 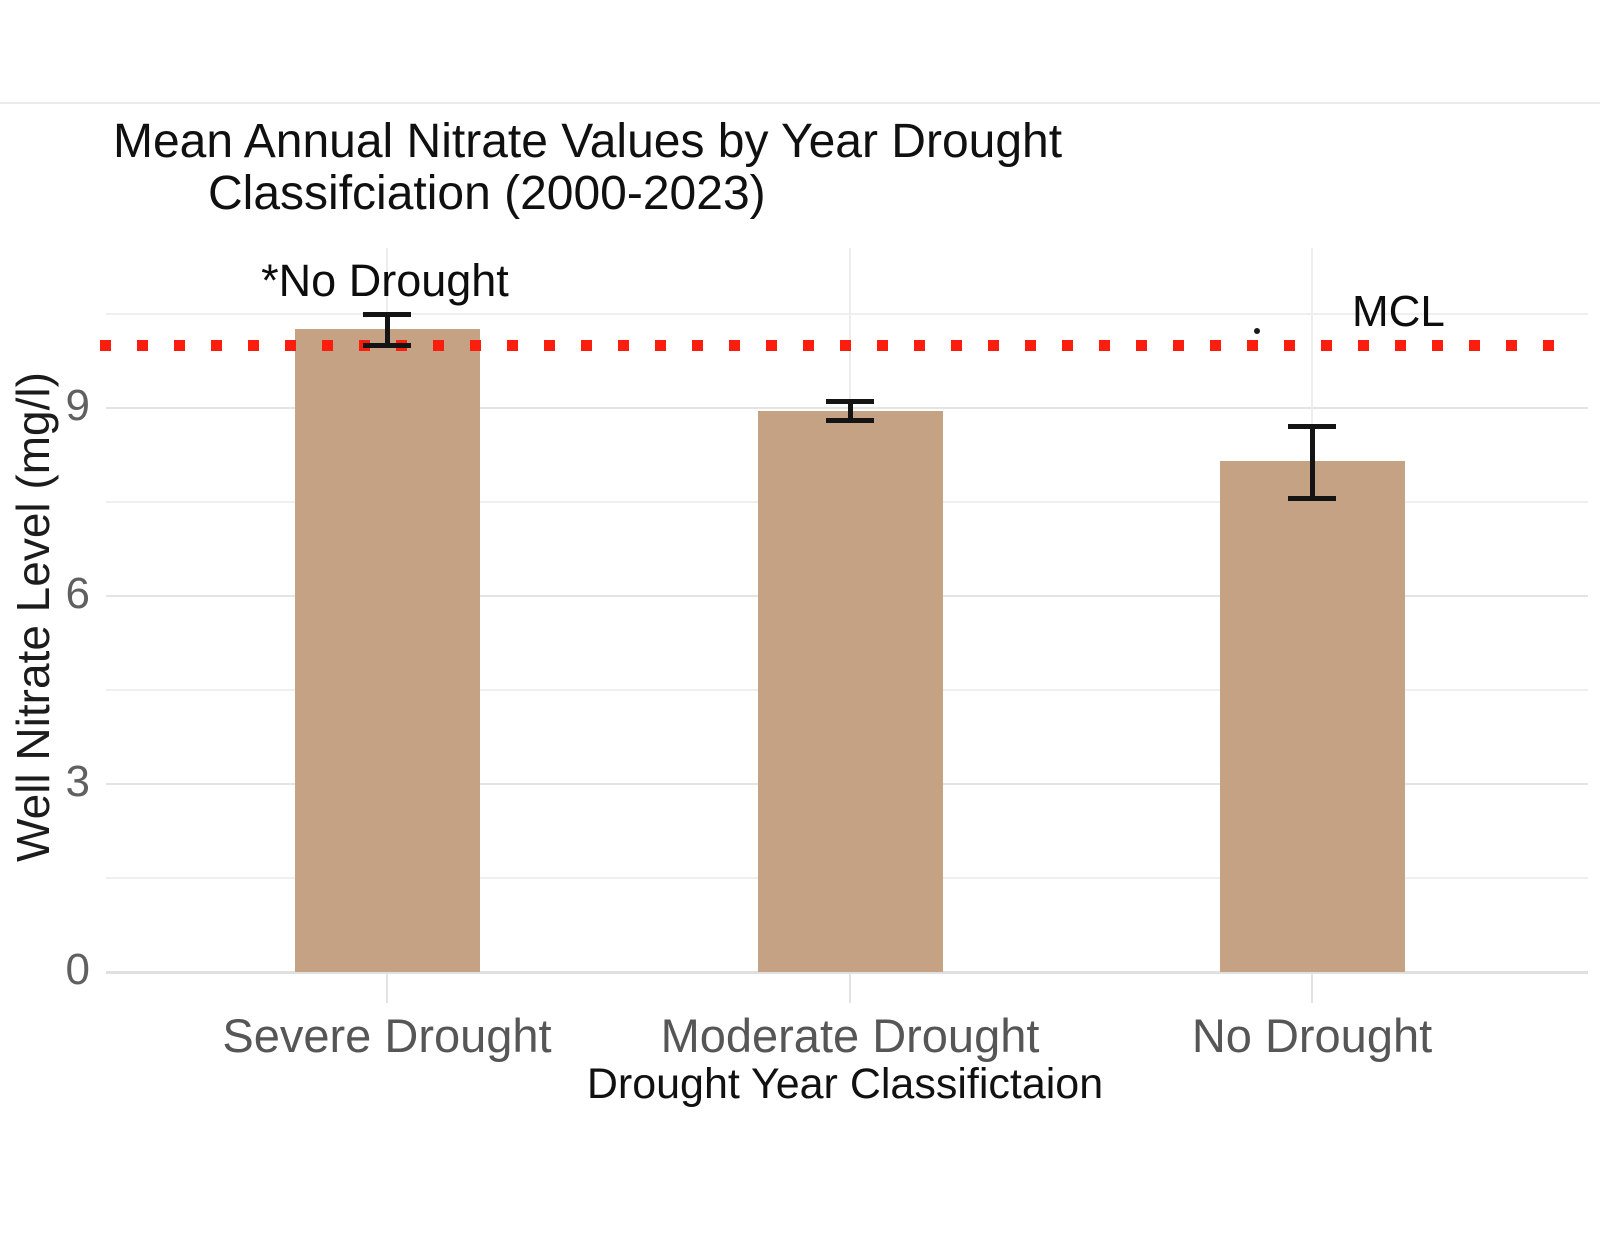 I want to click on mcl-line-label: MCL, so click(x=1398, y=311).